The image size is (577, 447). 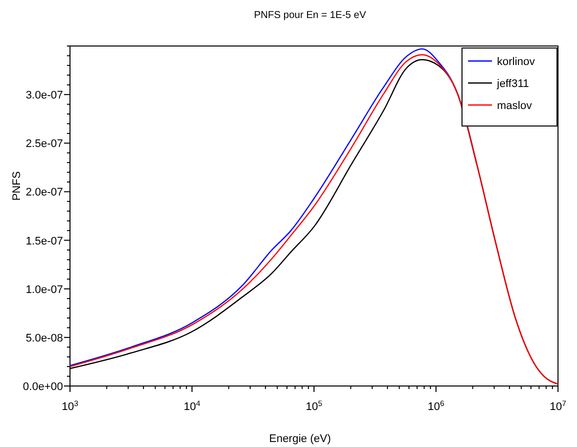 I want to click on y-tick-label: 0.0e+00, so click(x=42, y=387).